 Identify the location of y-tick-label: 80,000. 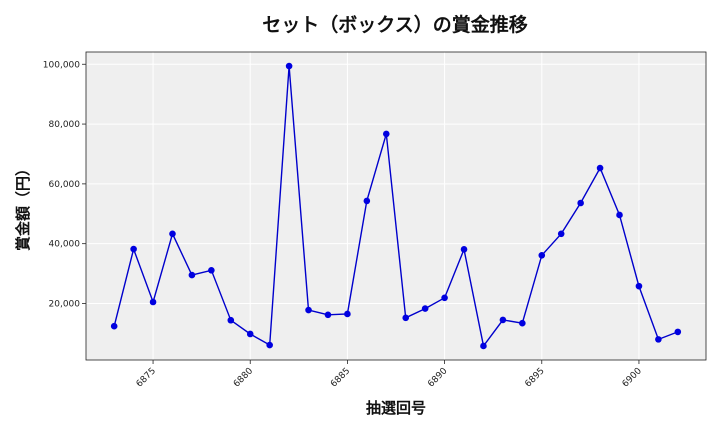
(65, 125).